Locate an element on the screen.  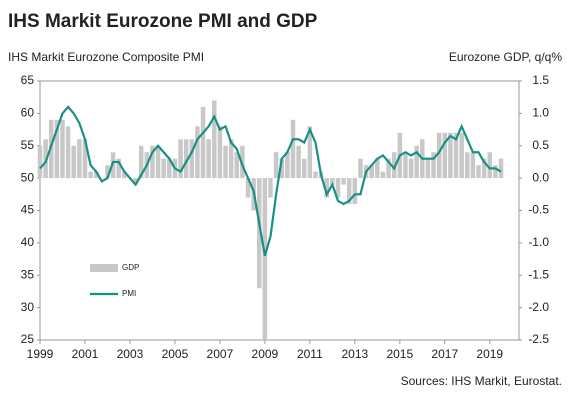
y2-tick-label: 0.5 is located at coordinates (540, 145).